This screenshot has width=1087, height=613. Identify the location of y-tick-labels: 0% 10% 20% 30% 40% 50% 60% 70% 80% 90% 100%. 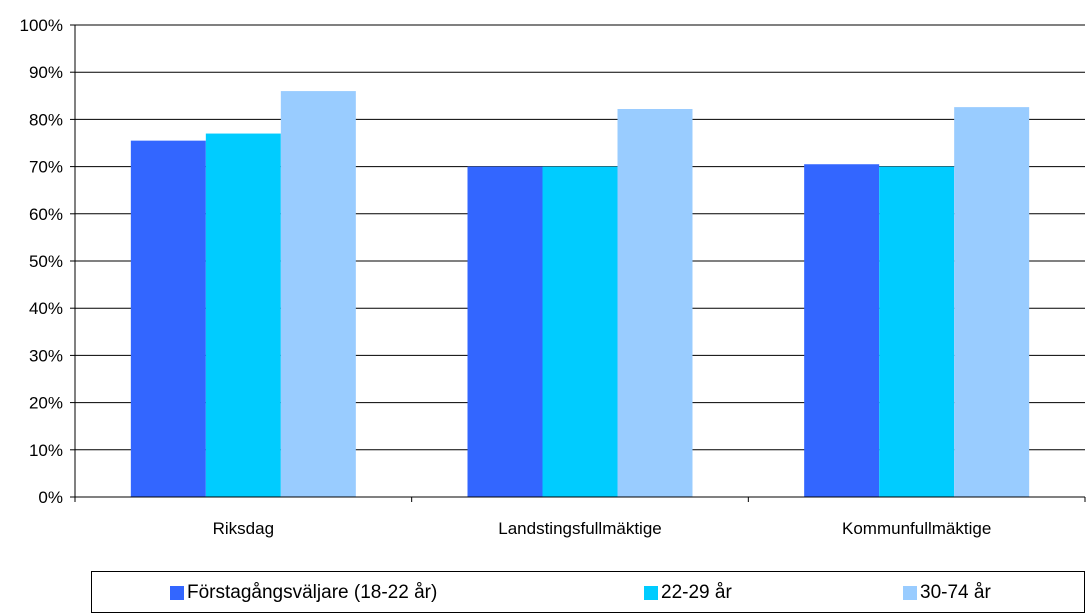
(41, 261).